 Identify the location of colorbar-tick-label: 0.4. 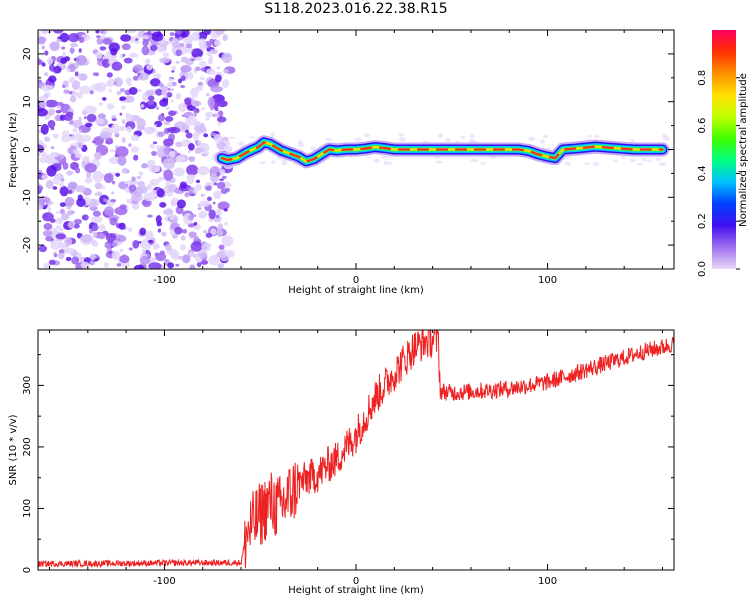
(702, 173).